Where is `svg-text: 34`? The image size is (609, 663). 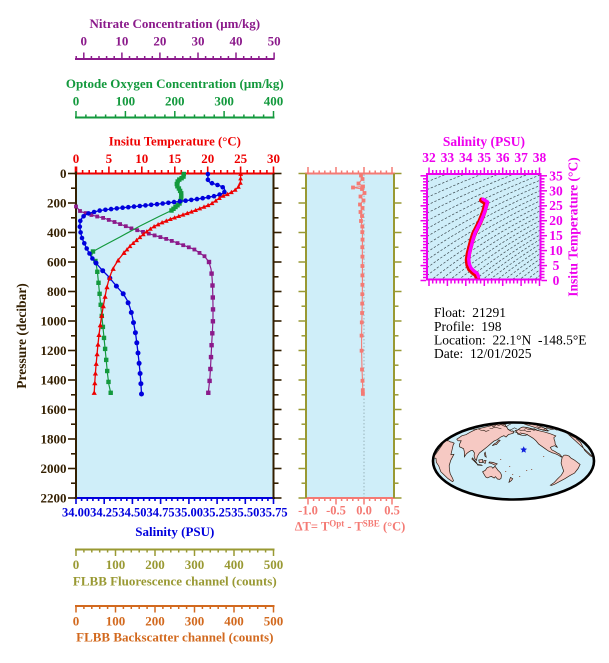
svg-text: 34 is located at coordinates (466, 157).